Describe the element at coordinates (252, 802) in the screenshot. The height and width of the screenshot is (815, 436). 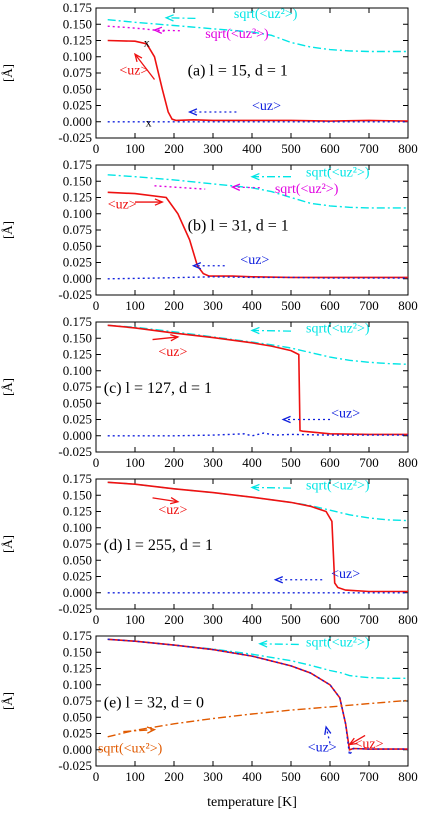
I see `x-axis-label: temperature [K]` at that location.